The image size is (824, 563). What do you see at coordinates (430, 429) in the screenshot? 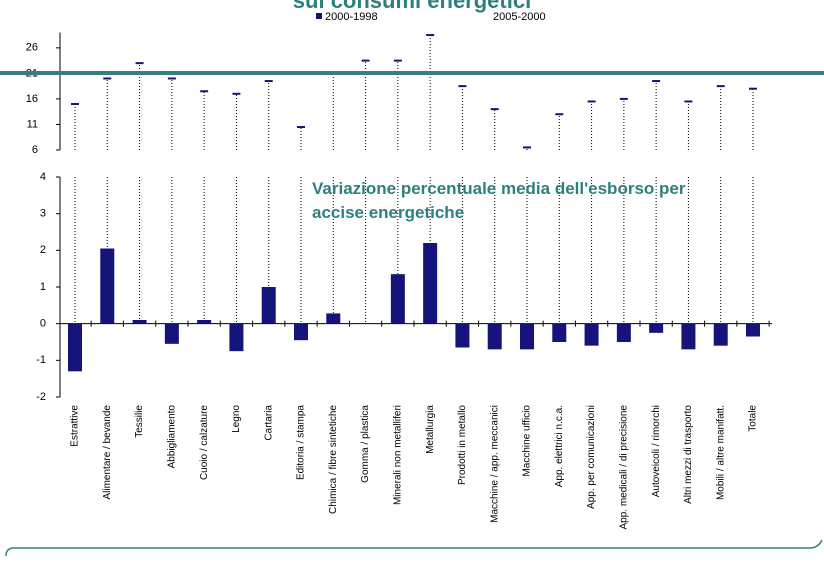
I see `x-tick-label: Metallurgia` at bounding box center [430, 429].